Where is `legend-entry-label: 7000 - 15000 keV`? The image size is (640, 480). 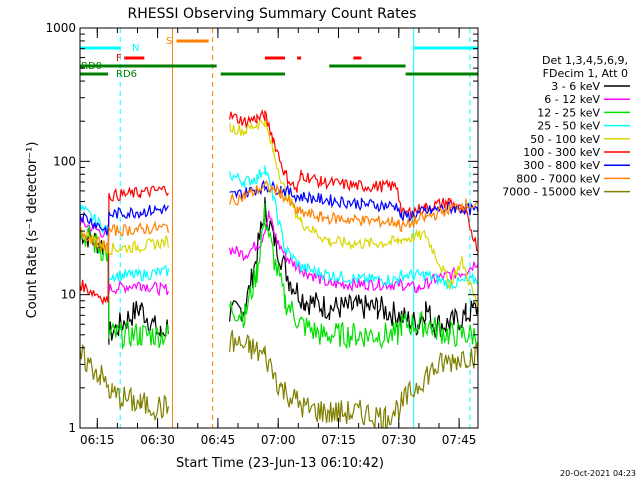 legend-entry-label: 7000 - 15000 keV is located at coordinates (551, 192).